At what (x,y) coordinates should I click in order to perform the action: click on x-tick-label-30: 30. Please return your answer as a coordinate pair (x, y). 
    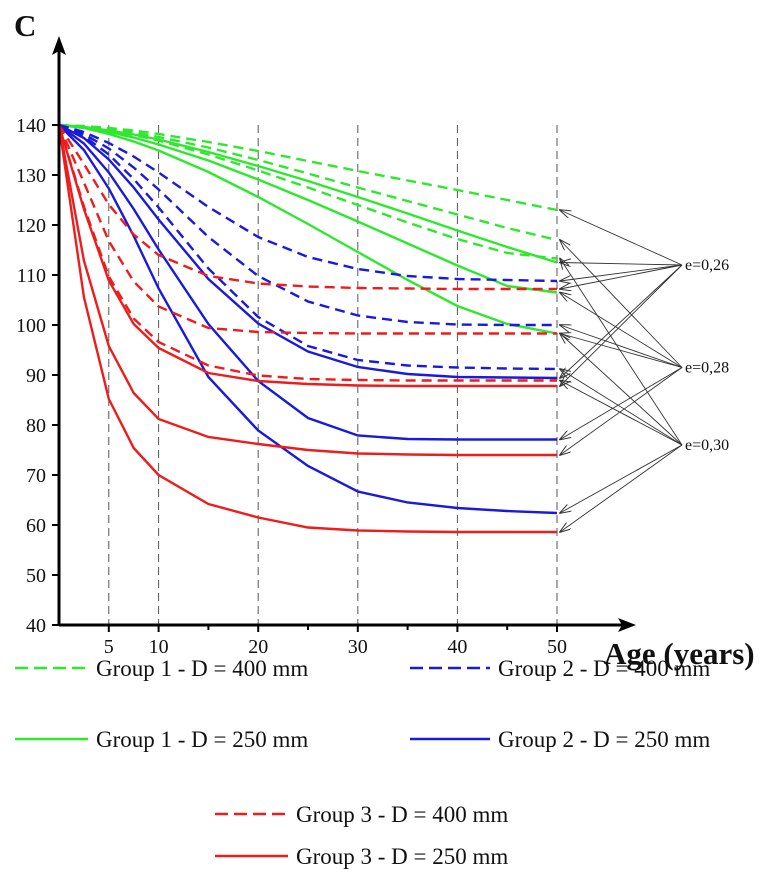
    Looking at the image, I should click on (358, 647).